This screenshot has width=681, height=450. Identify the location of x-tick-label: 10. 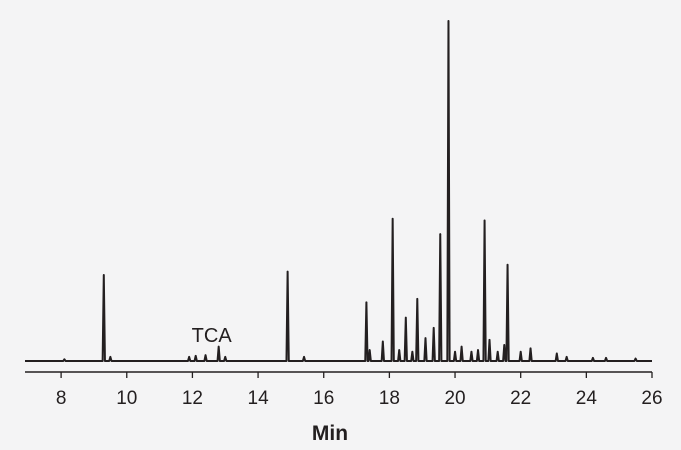
(126, 398).